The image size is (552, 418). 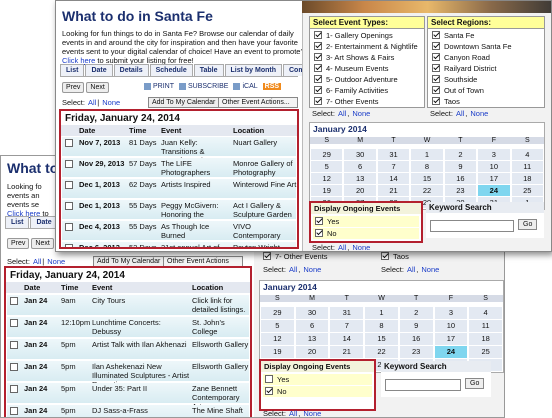 What do you see at coordinates (460, 166) in the screenshot?
I see `calendar-day: 9` at bounding box center [460, 166].